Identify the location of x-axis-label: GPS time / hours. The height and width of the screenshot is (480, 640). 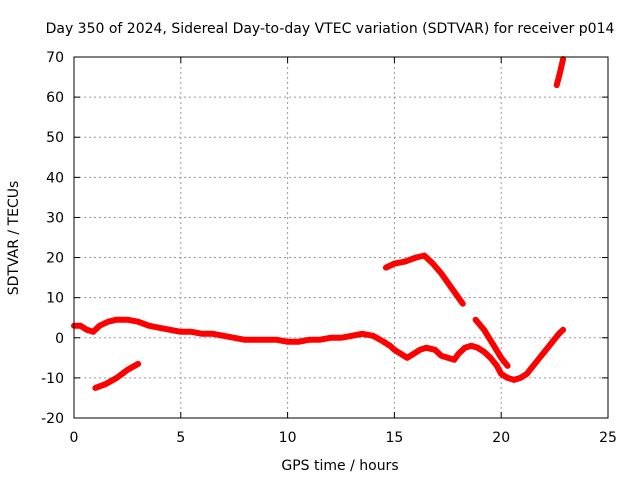
(339, 466).